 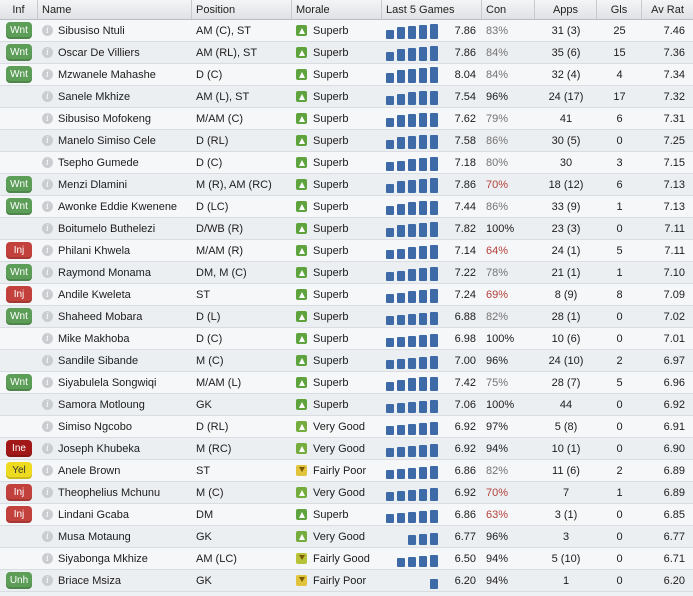 What do you see at coordinates (432, 9) in the screenshot?
I see `column-header-last5: Last 5 Games` at bounding box center [432, 9].